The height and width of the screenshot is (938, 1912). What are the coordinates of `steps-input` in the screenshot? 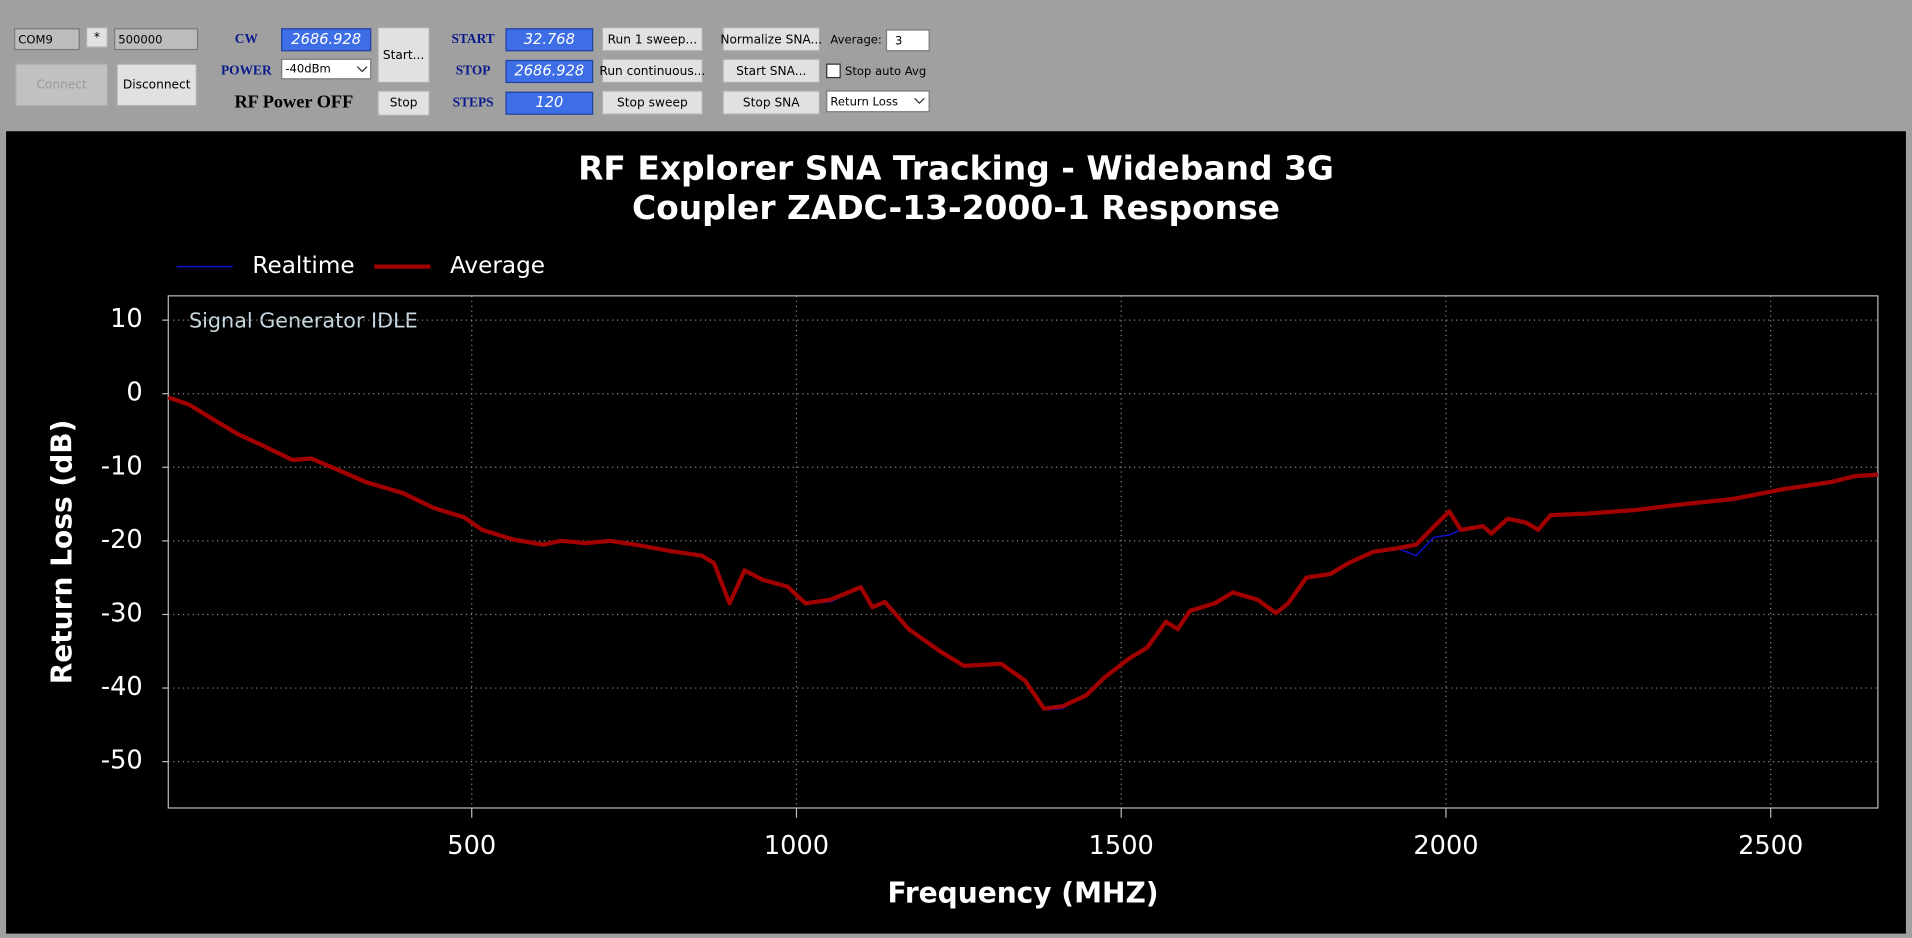 It's located at (549, 103).